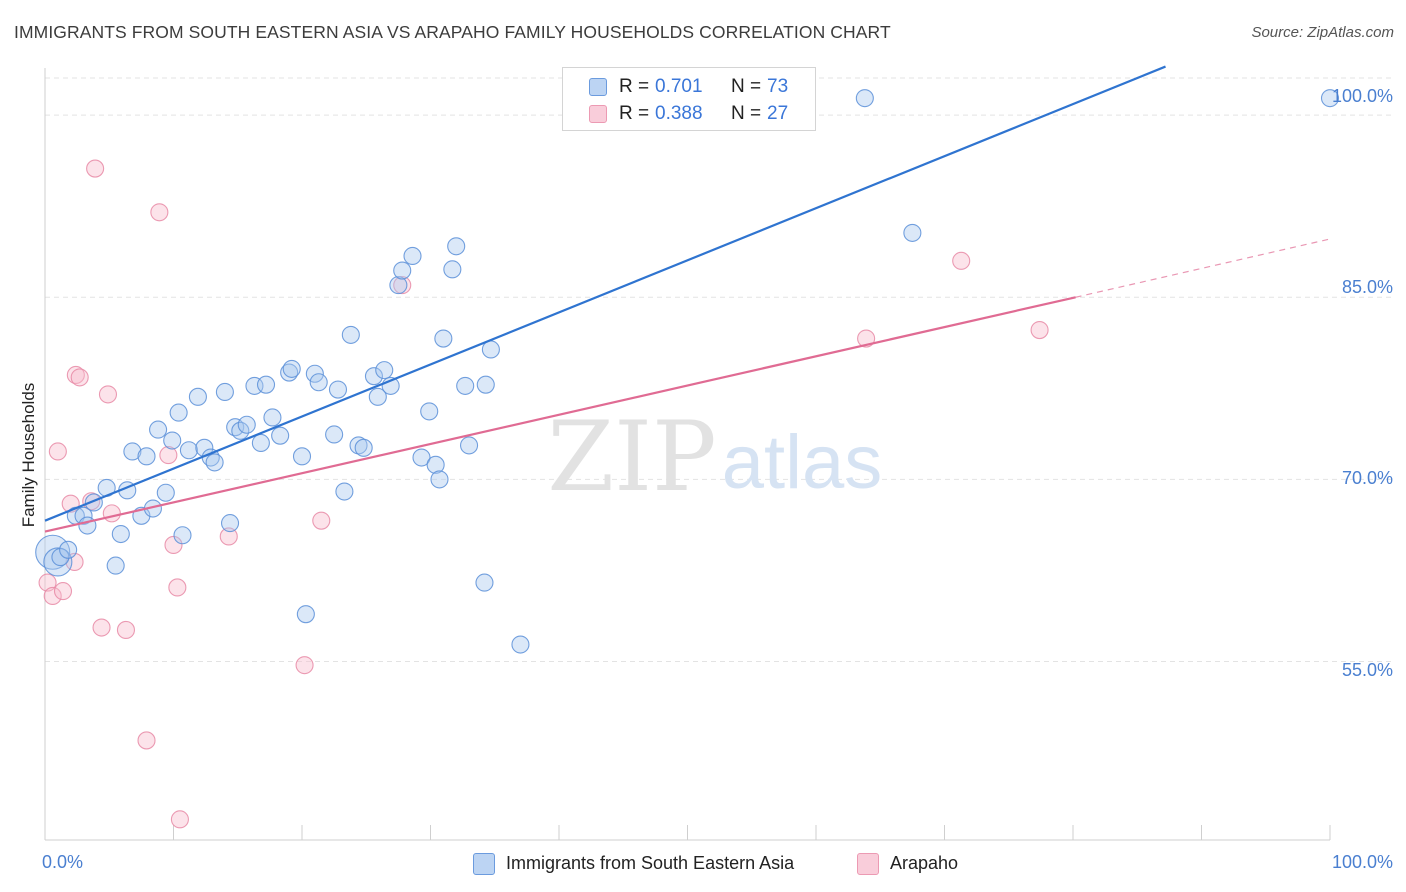 Image resolution: width=1406 pixels, height=892 pixels. I want to click on x-tick-label: 100.0%, so click(1362, 862).